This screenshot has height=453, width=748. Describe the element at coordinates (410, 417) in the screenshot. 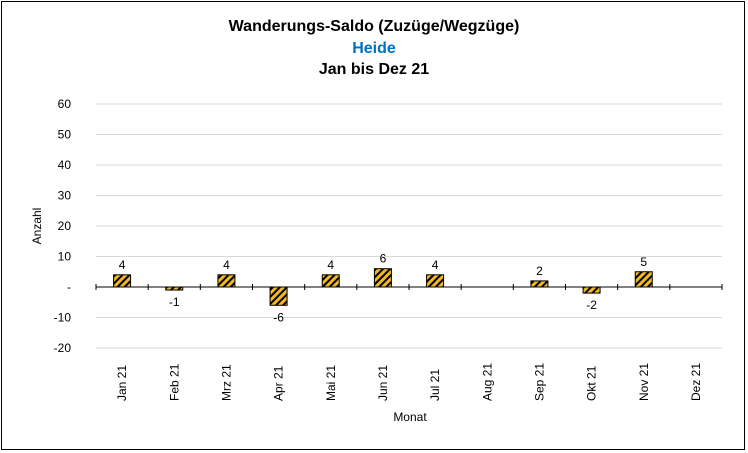

I see `x-axis-label: Monat` at that location.